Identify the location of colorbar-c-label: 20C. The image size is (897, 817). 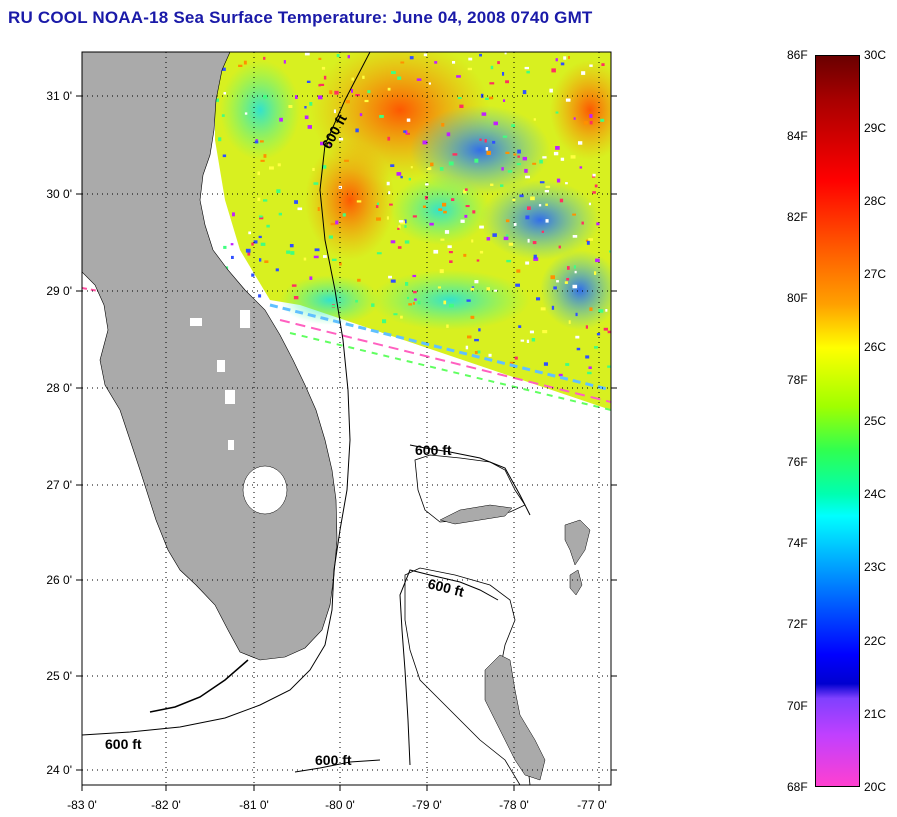
(875, 787).